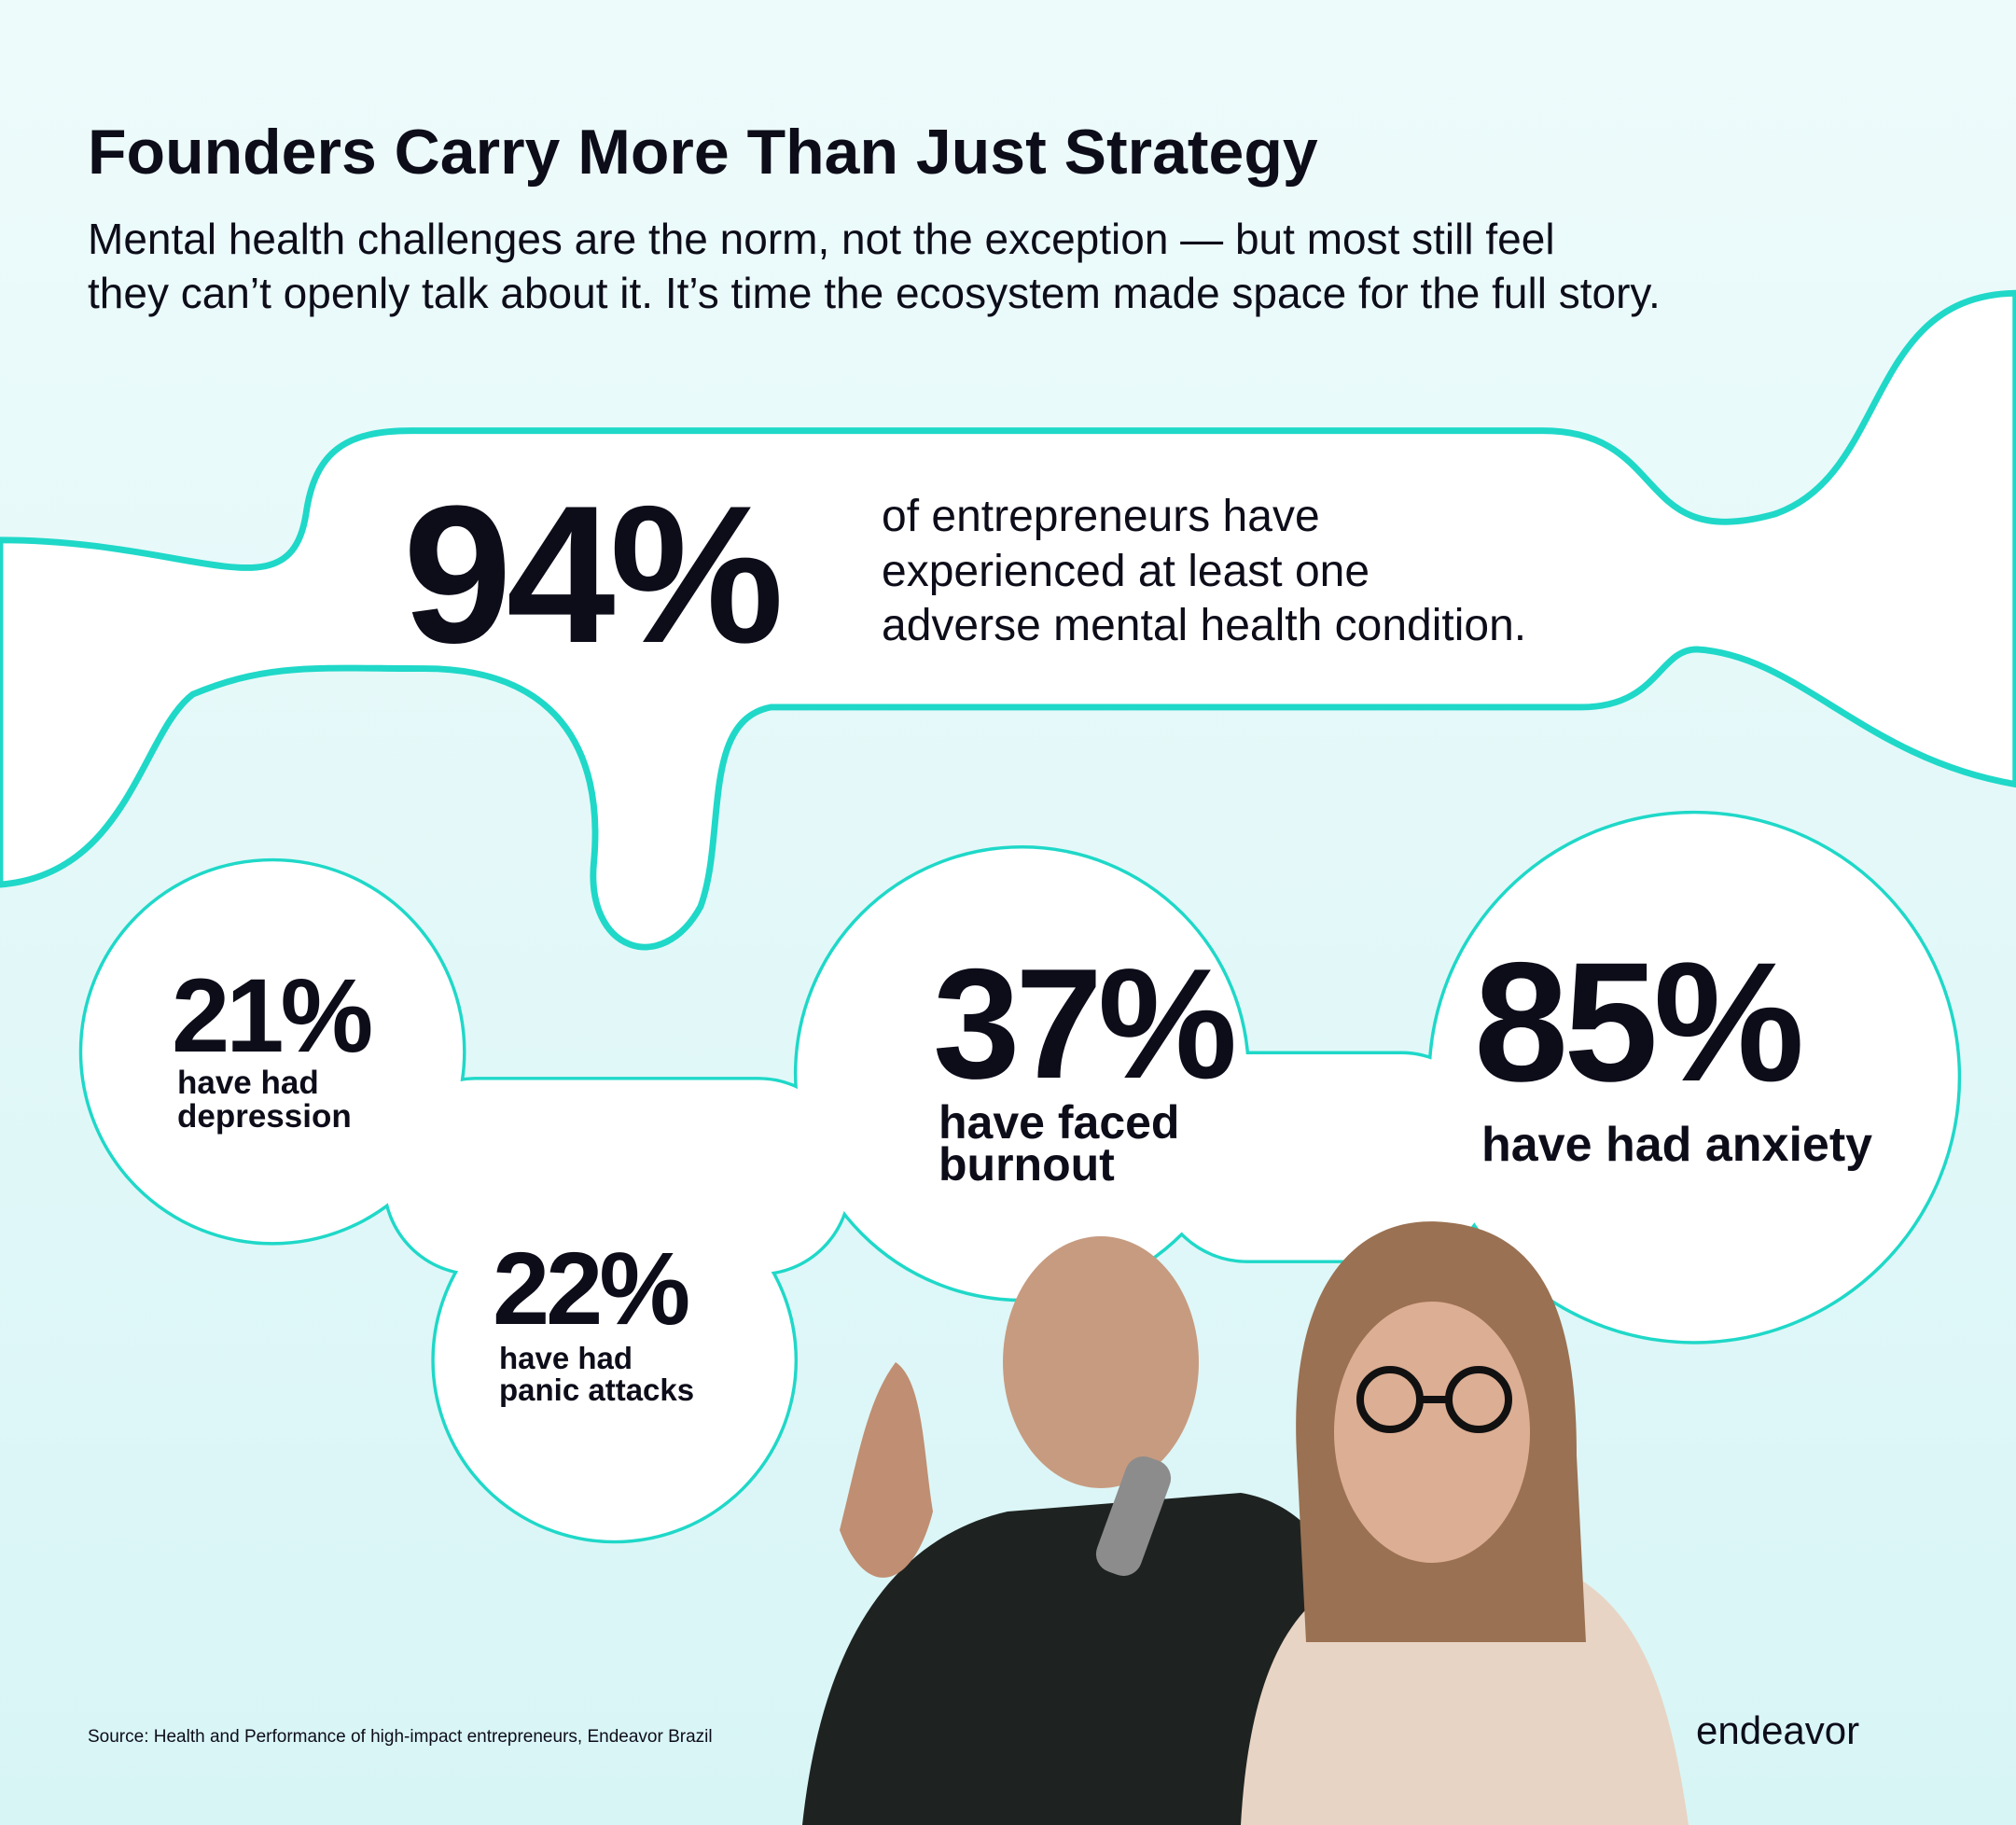 The width and height of the screenshot is (2016, 1825). I want to click on photo, so click(1246, 1523).